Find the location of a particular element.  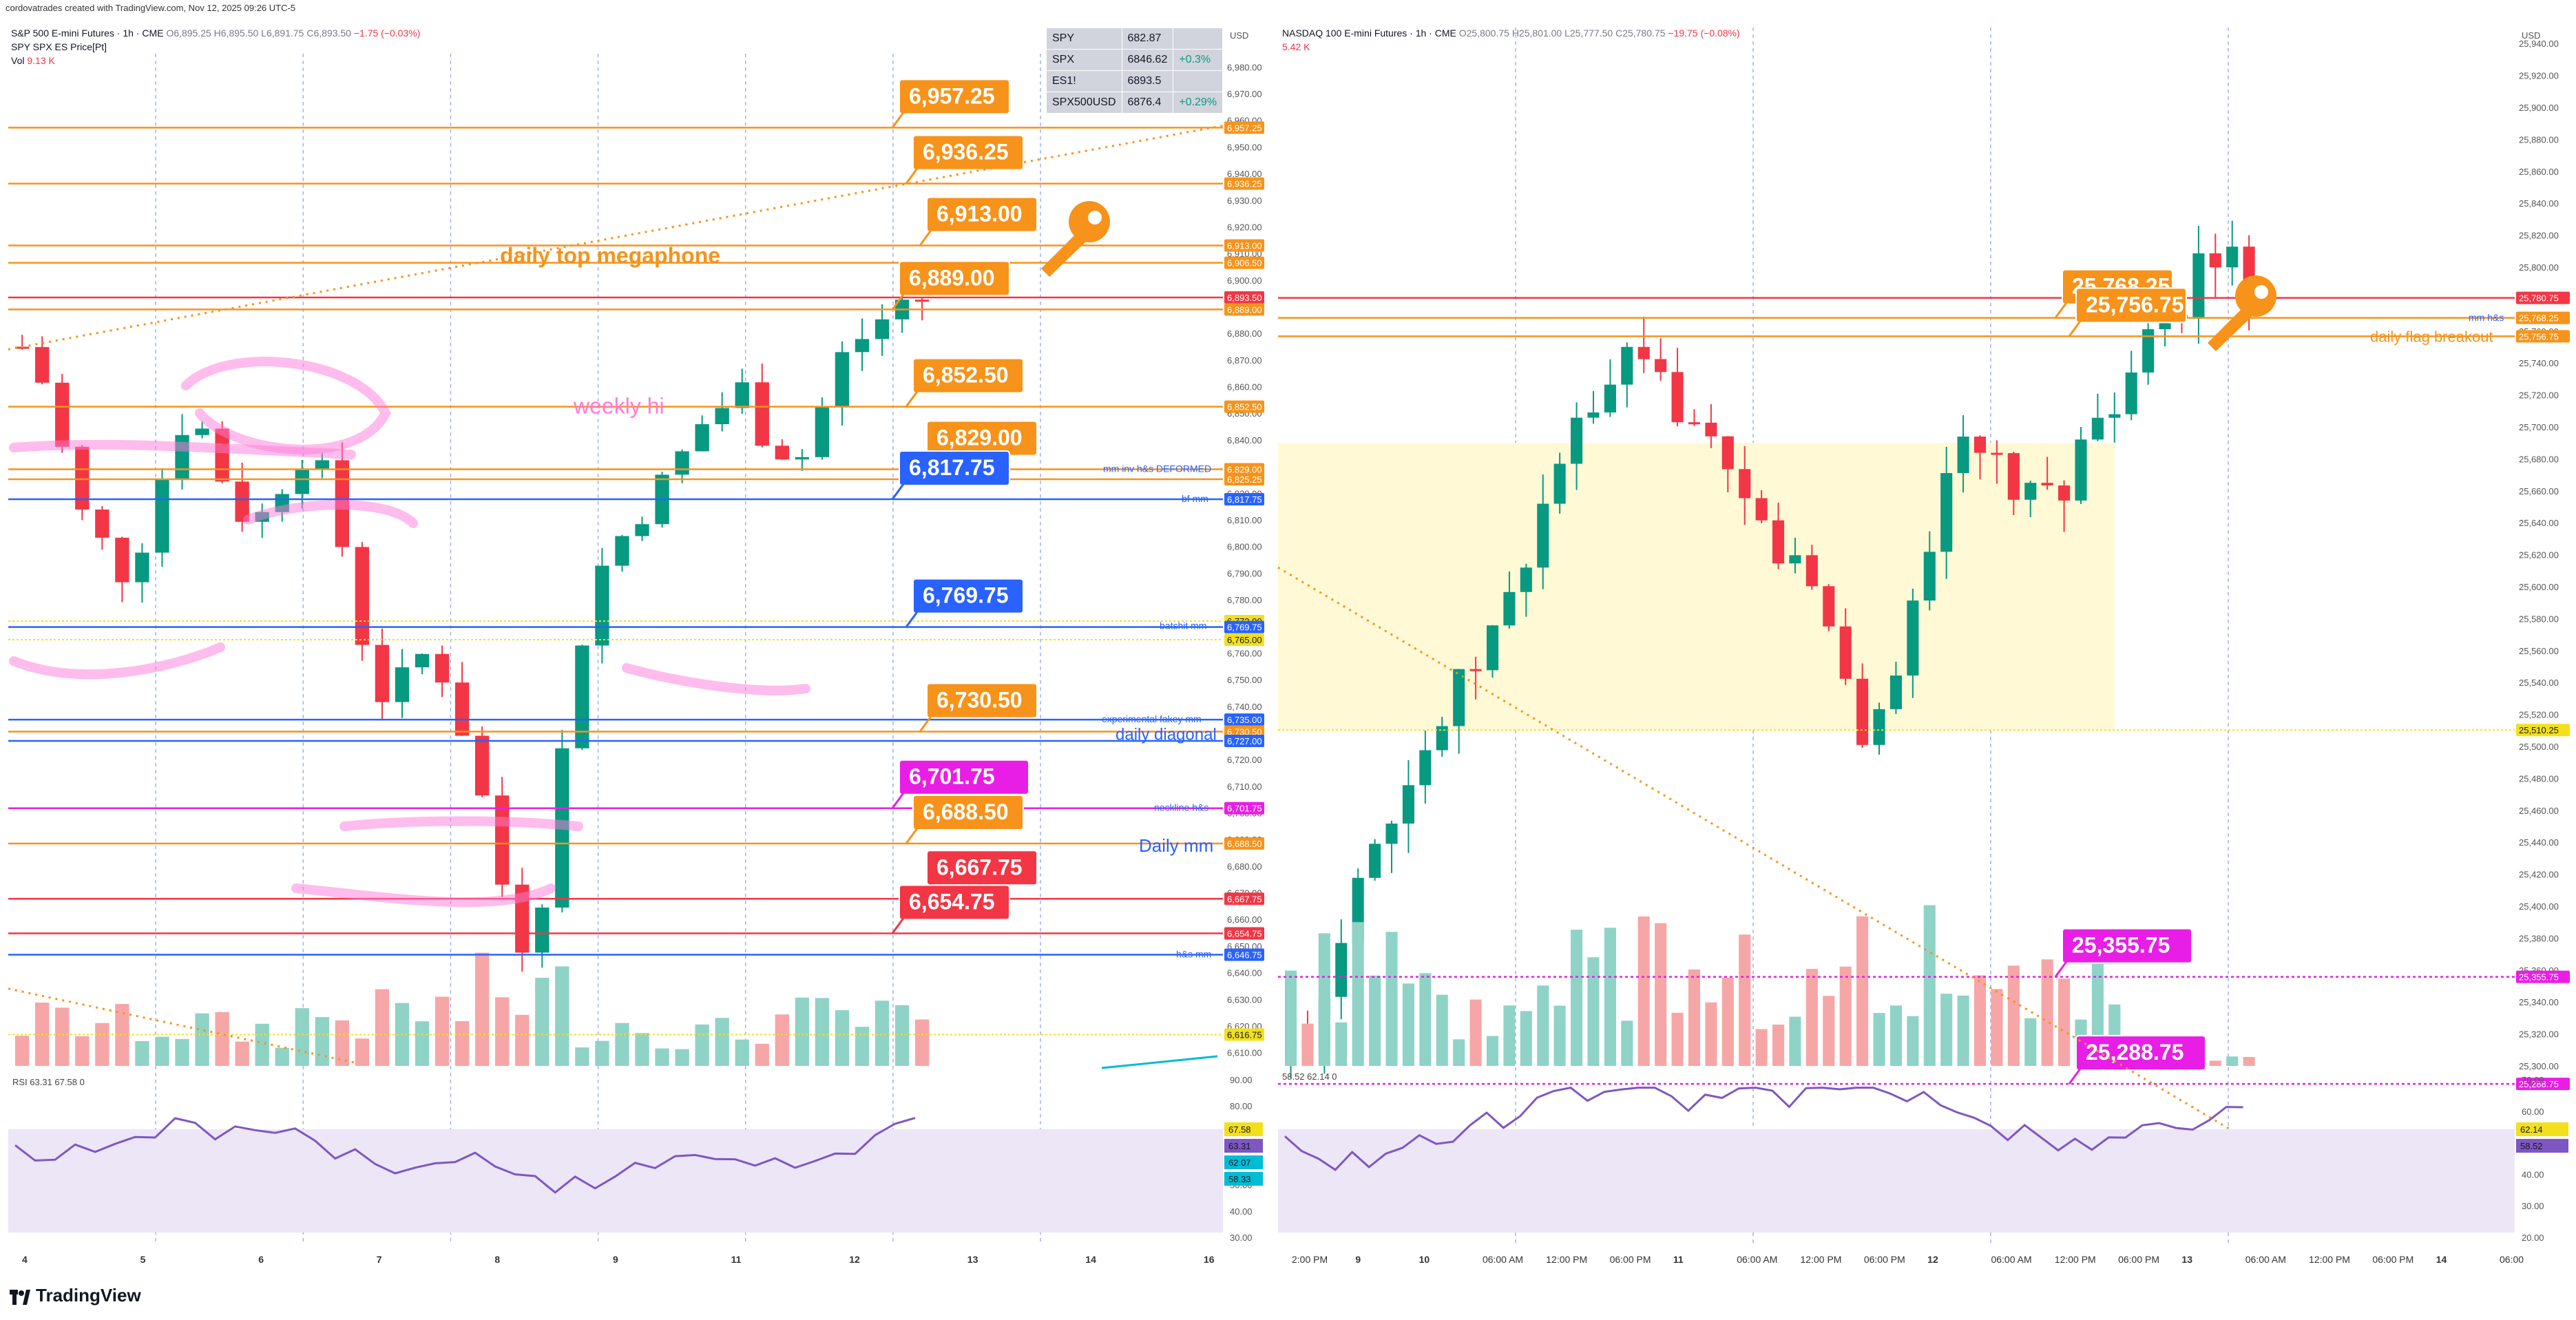

price-tick-label: 25,440.00 is located at coordinates (2539, 842).